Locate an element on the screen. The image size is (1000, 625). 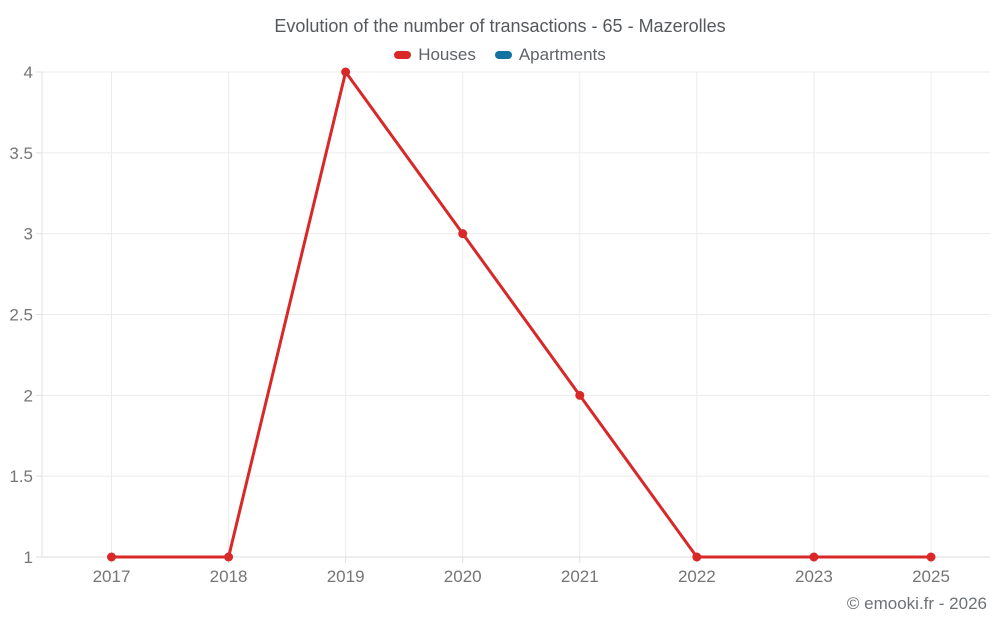
houses-data-point-2025 is located at coordinates (931, 557).